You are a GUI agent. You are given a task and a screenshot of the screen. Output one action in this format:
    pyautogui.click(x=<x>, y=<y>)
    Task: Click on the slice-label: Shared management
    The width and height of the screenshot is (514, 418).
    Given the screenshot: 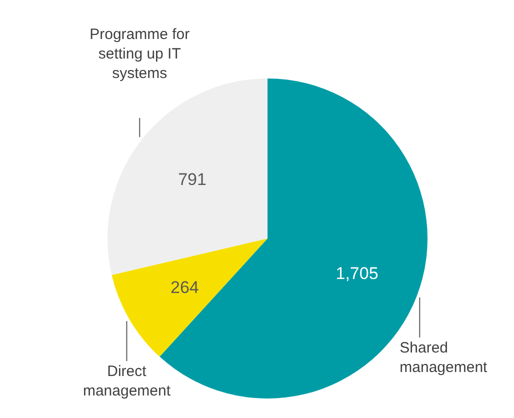 What is the action you would take?
    pyautogui.click(x=444, y=358)
    